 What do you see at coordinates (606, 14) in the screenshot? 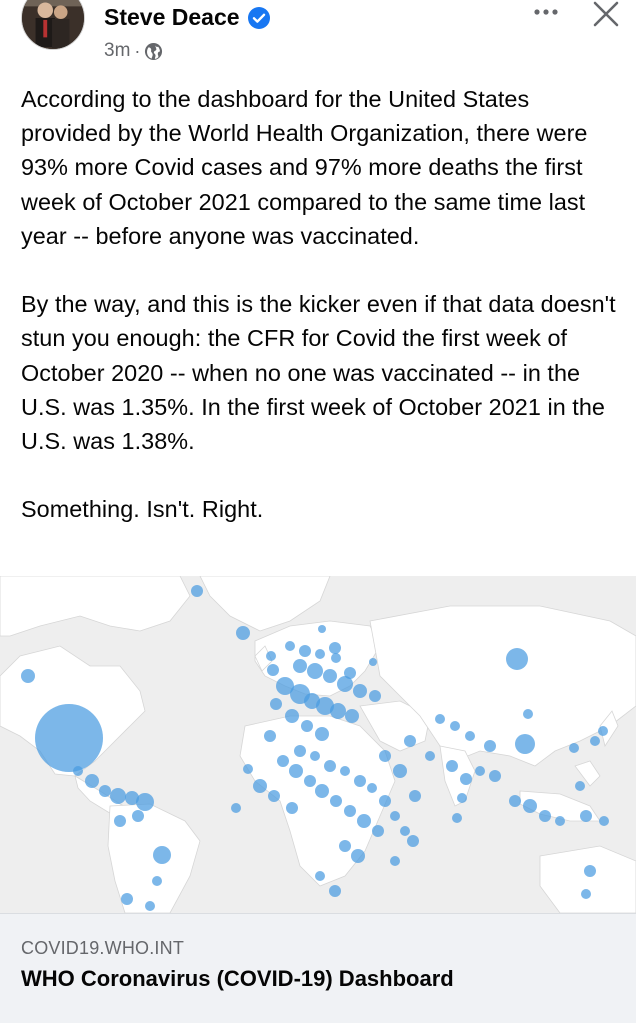
I see `close-icon` at bounding box center [606, 14].